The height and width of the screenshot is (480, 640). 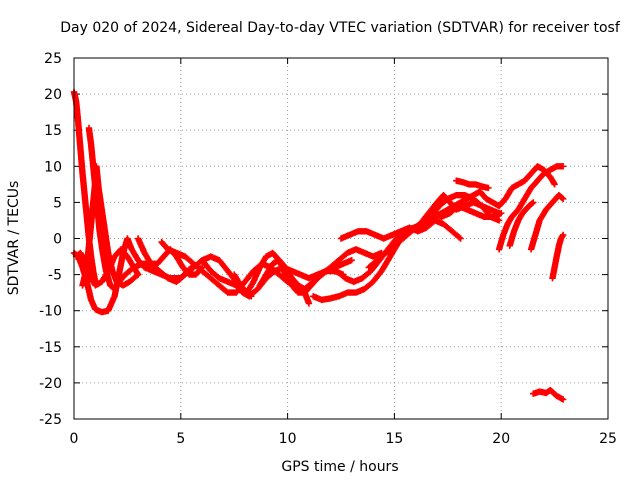 I want to click on x-tick-label: 5, so click(x=180, y=439).